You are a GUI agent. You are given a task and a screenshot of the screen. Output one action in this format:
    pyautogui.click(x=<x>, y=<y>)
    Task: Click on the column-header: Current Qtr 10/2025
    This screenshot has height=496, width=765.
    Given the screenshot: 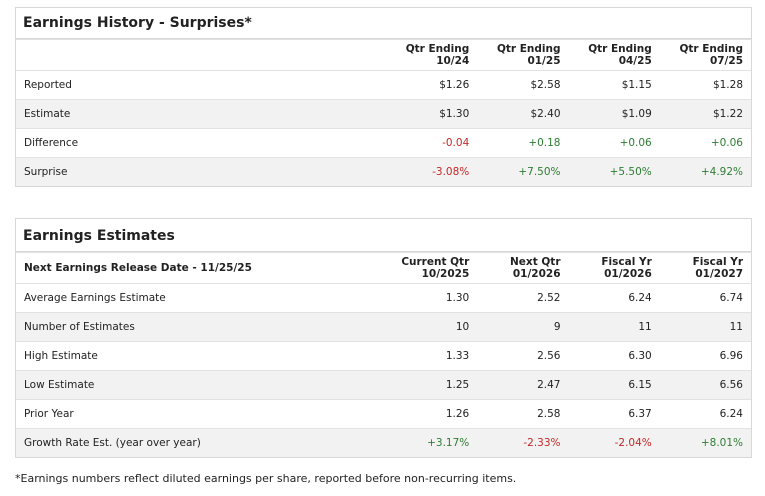 What is the action you would take?
    pyautogui.click(x=432, y=268)
    